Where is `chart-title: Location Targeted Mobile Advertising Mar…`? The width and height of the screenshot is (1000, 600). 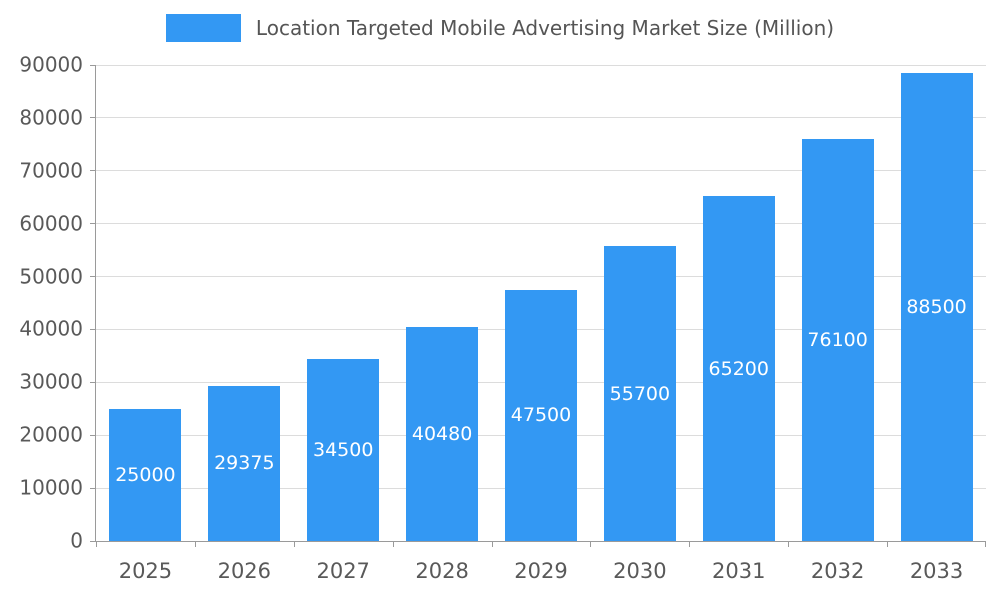
chart-title: Location Targeted Mobile Advertising Mar… is located at coordinates (545, 28).